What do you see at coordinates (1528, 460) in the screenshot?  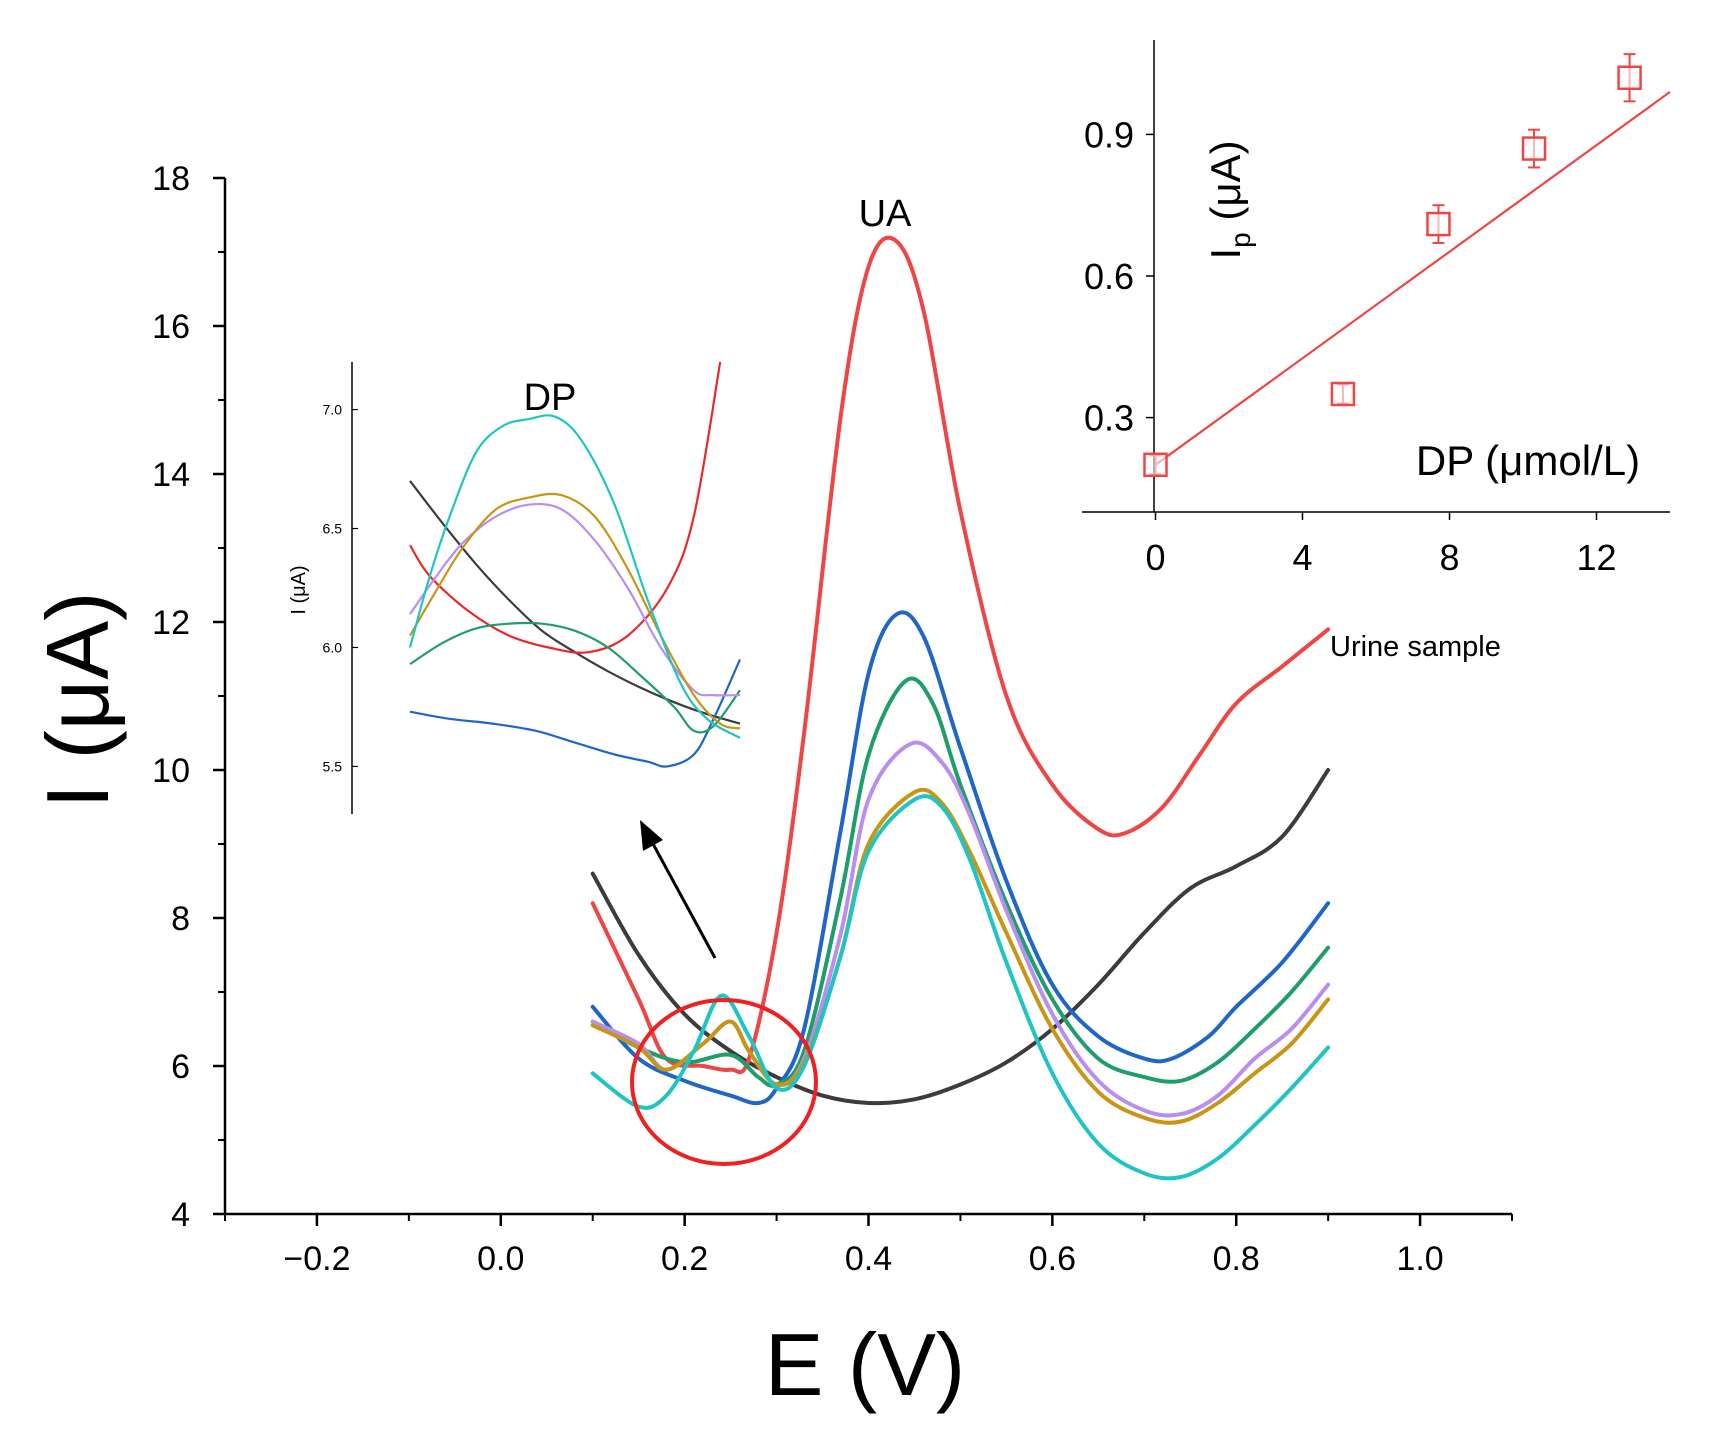 I see `calib-x-axis-label: DP (μmol/L)` at bounding box center [1528, 460].